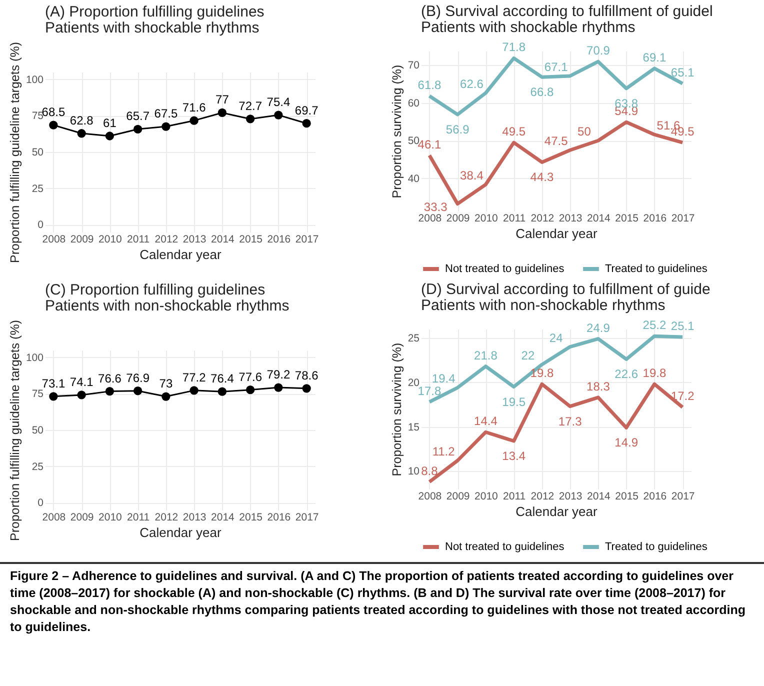  Describe the element at coordinates (250, 377) in the screenshot. I see `data-label: 77.6` at that location.